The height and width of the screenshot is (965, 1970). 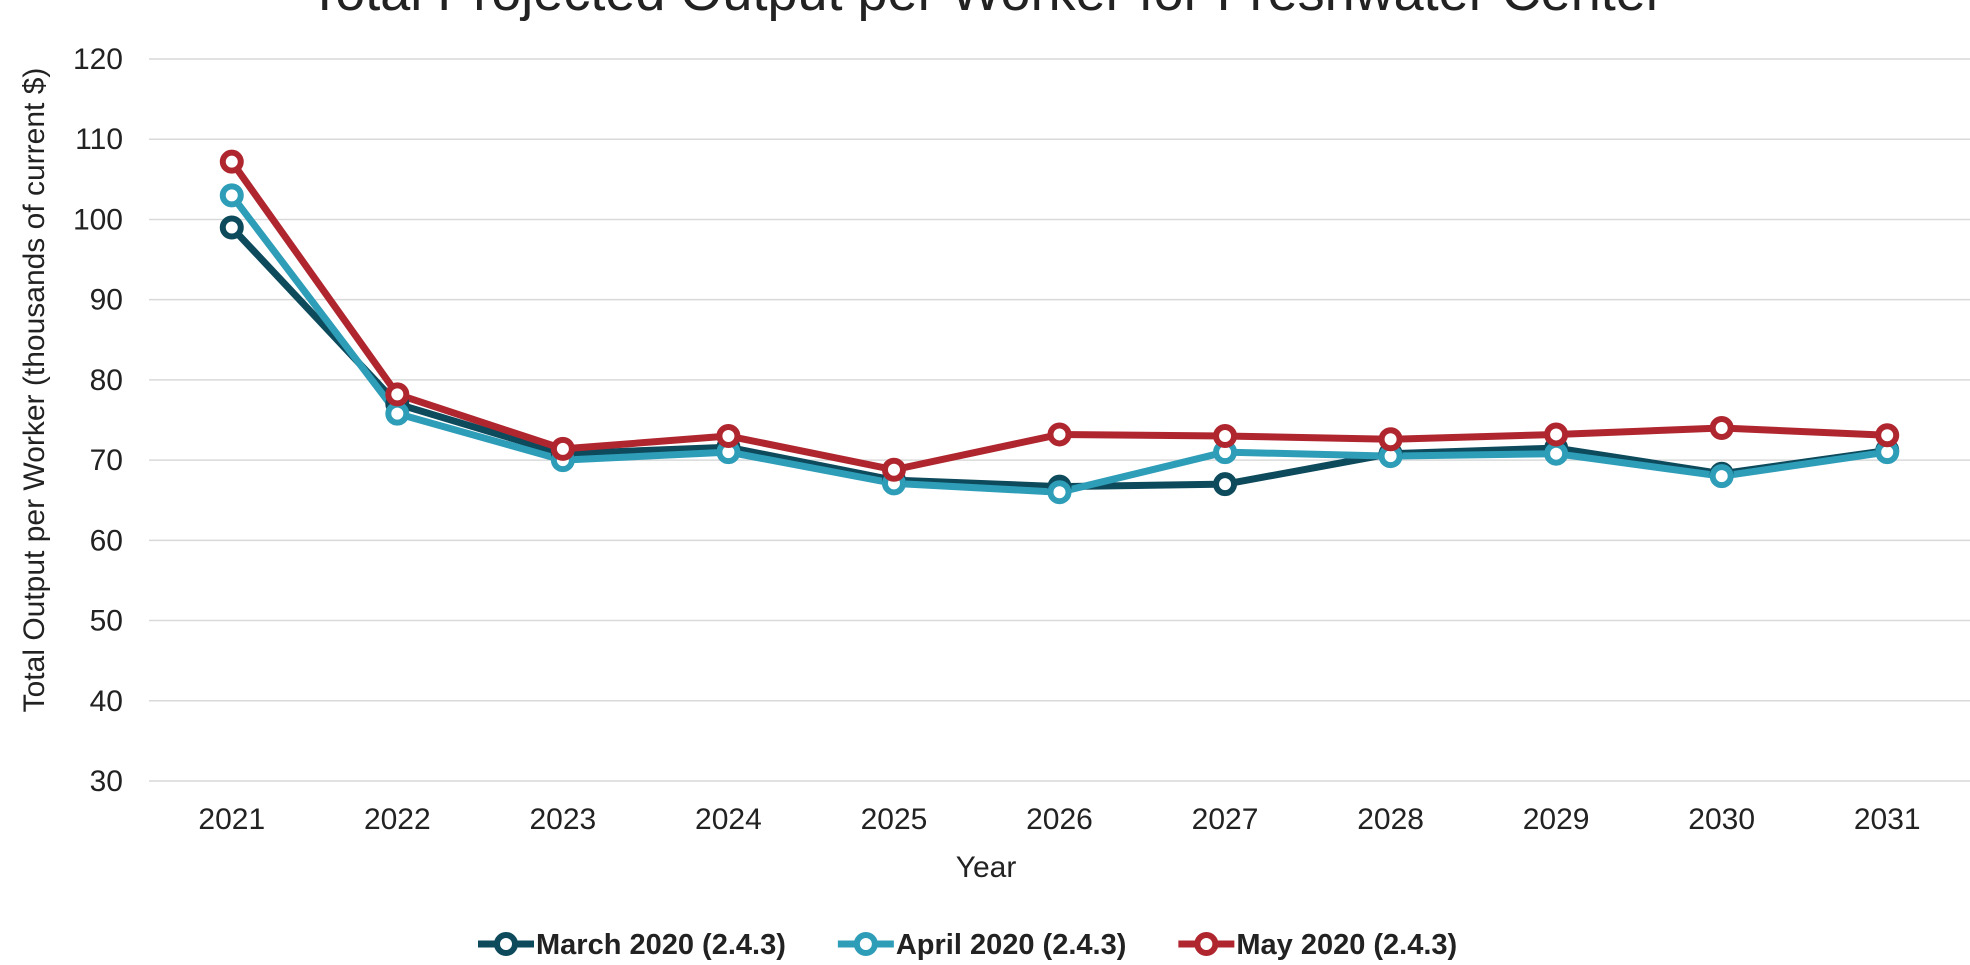 What do you see at coordinates (728, 819) in the screenshot?
I see `x-tick-label: 2024` at bounding box center [728, 819].